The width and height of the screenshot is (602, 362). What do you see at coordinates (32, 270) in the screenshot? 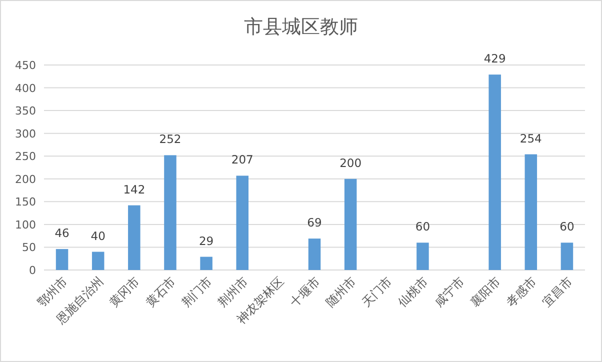
I see `y-tick-label: 0` at bounding box center [32, 270].